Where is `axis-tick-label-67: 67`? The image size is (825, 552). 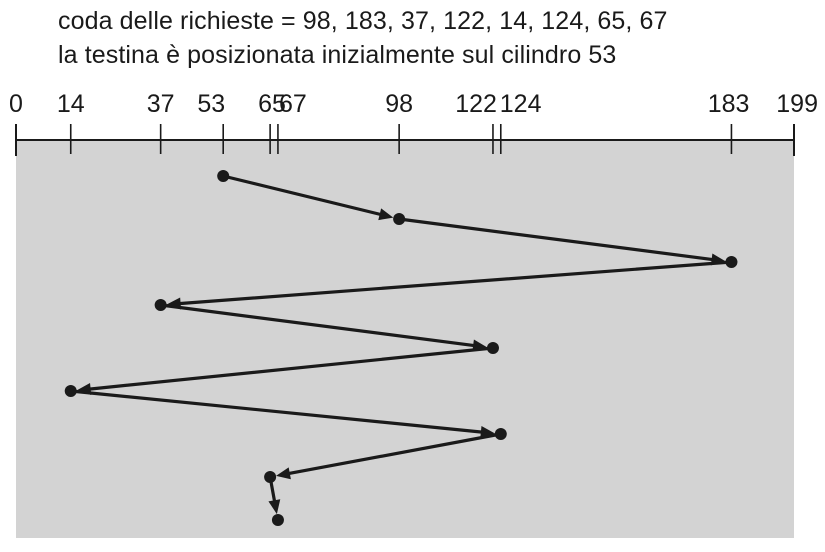
axis-tick-label-67: 67 is located at coordinates (293, 104).